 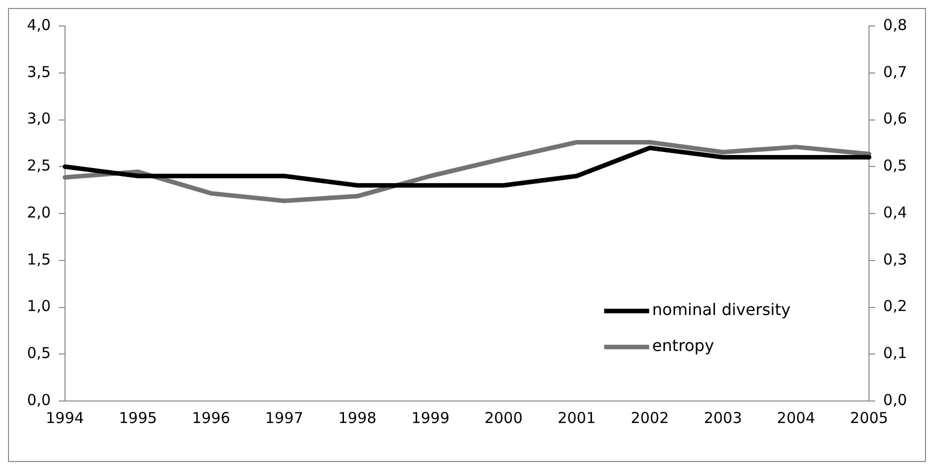 I want to click on y2-tick-label: 0,1, so click(x=895, y=353).